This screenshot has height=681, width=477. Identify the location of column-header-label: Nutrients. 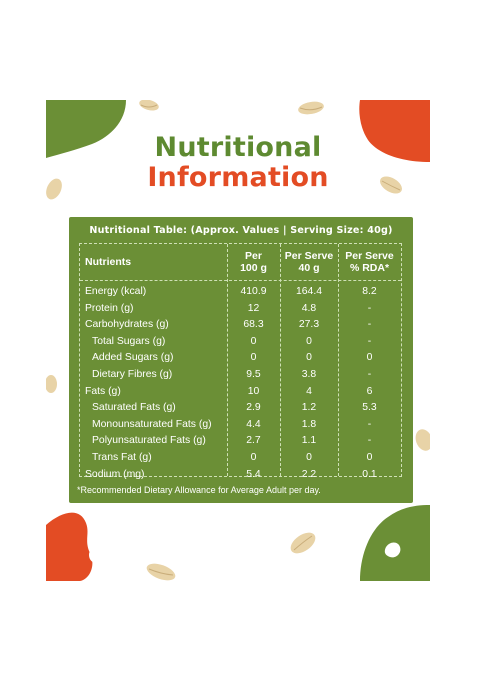
(108, 262).